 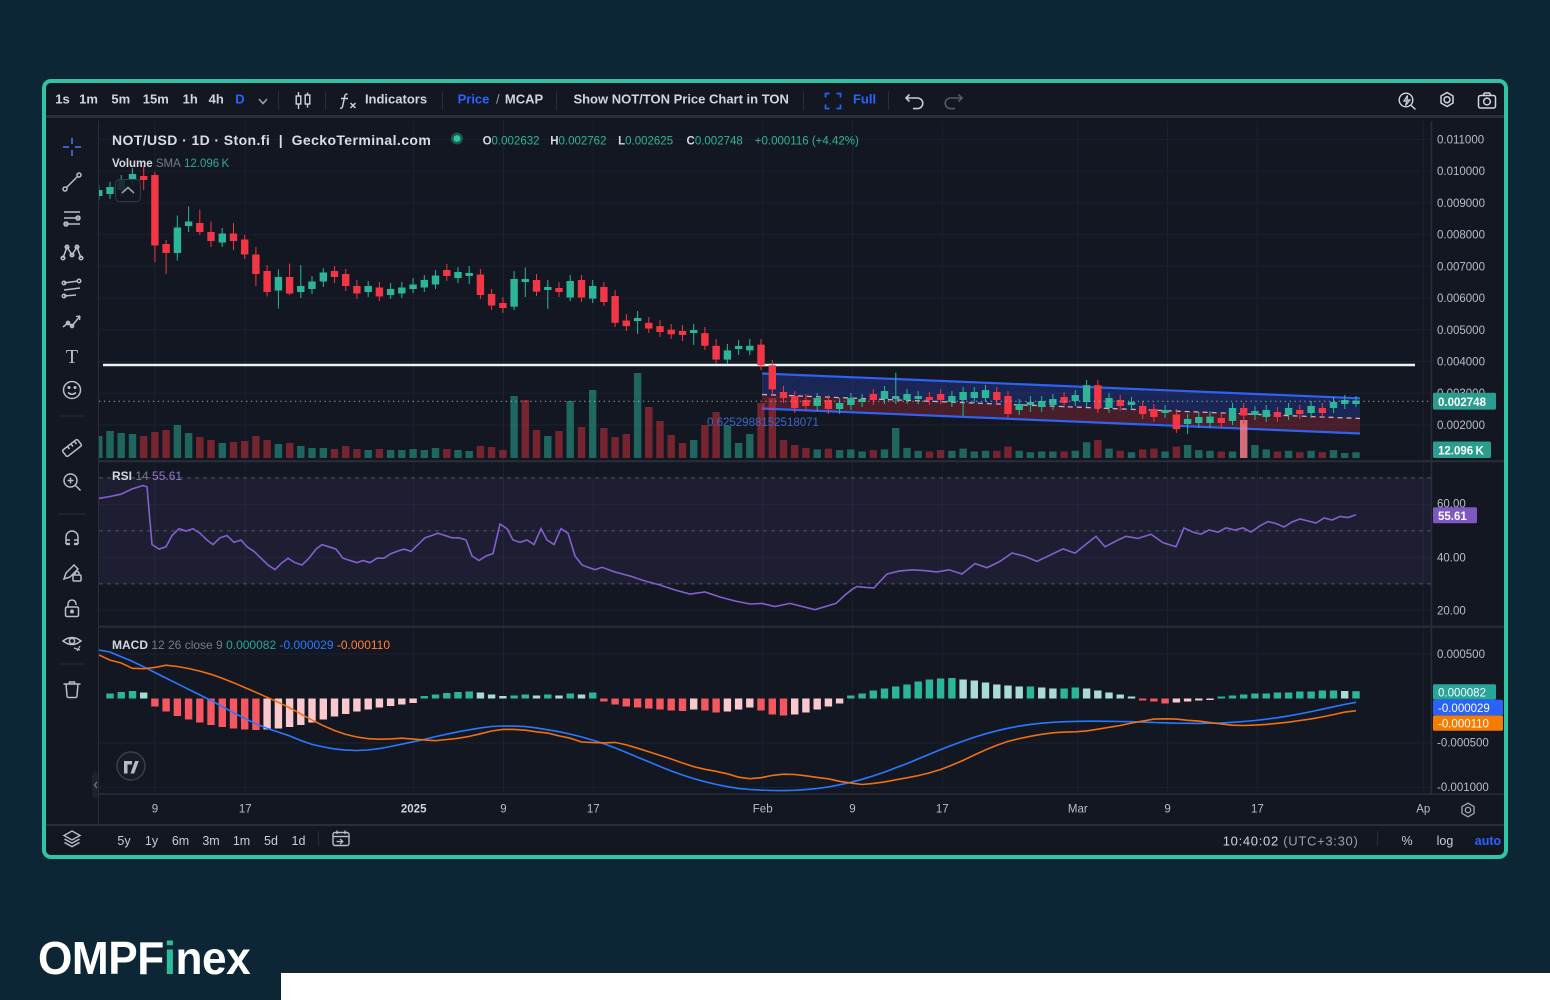 I want to click on svg-text: 0.000500, so click(x=1461, y=655).